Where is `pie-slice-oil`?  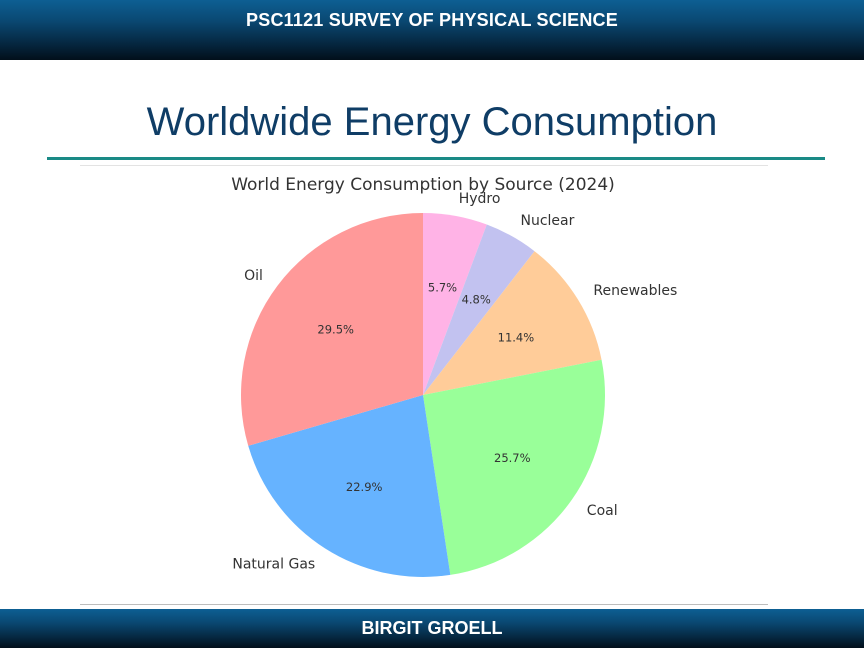 pie-slice-oil is located at coordinates (332, 329).